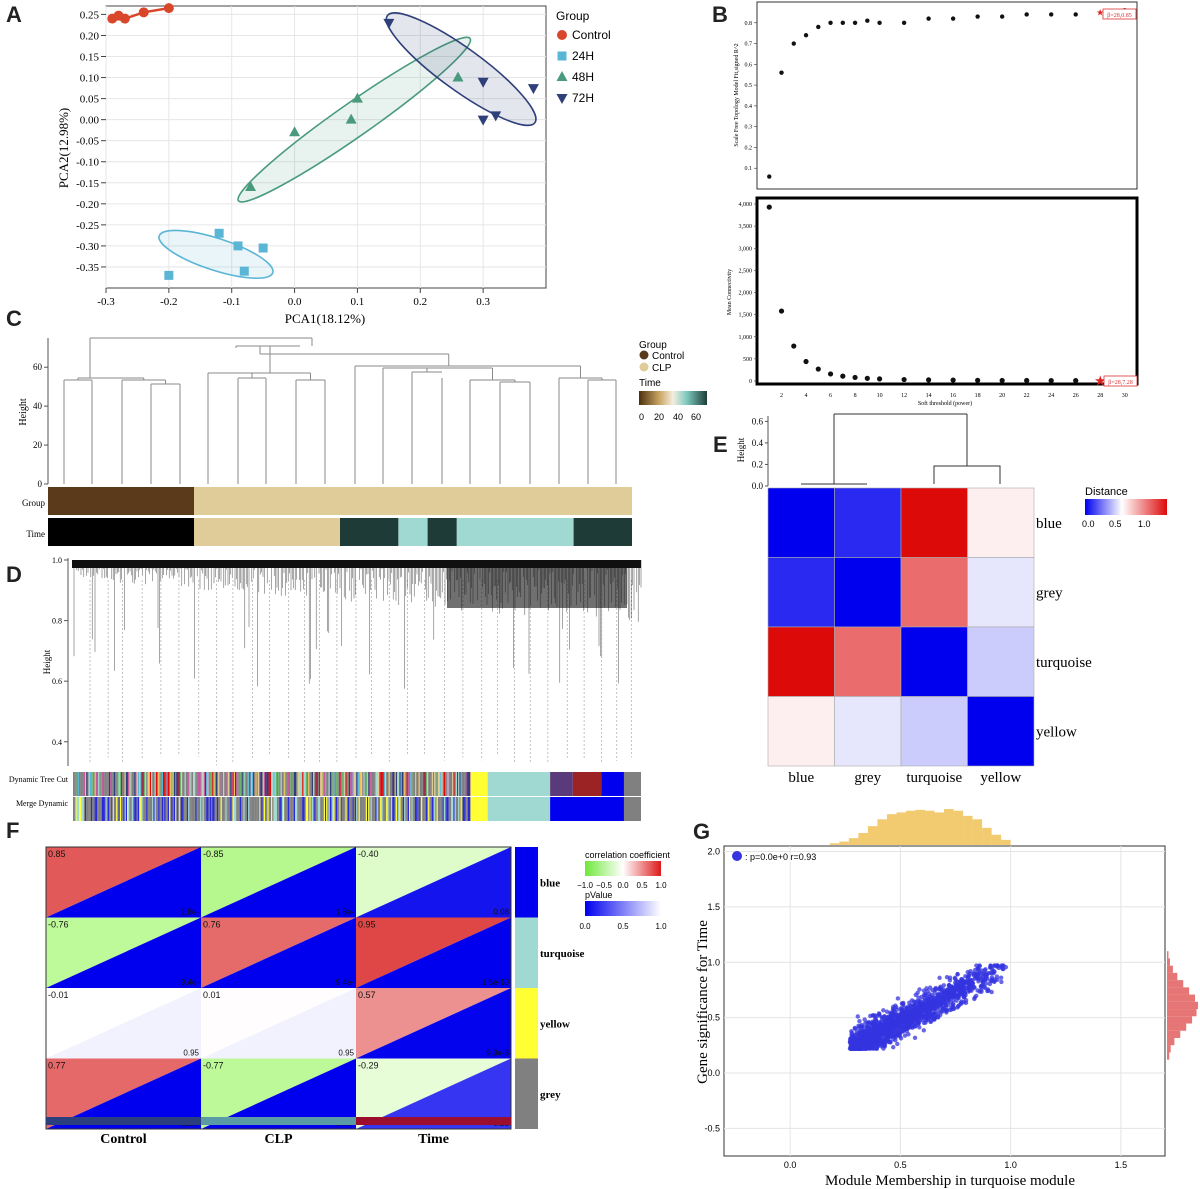 The width and height of the screenshot is (1200, 1189). What do you see at coordinates (644, 367) in the screenshot?
I see `legend-marker-clp-c` at bounding box center [644, 367].